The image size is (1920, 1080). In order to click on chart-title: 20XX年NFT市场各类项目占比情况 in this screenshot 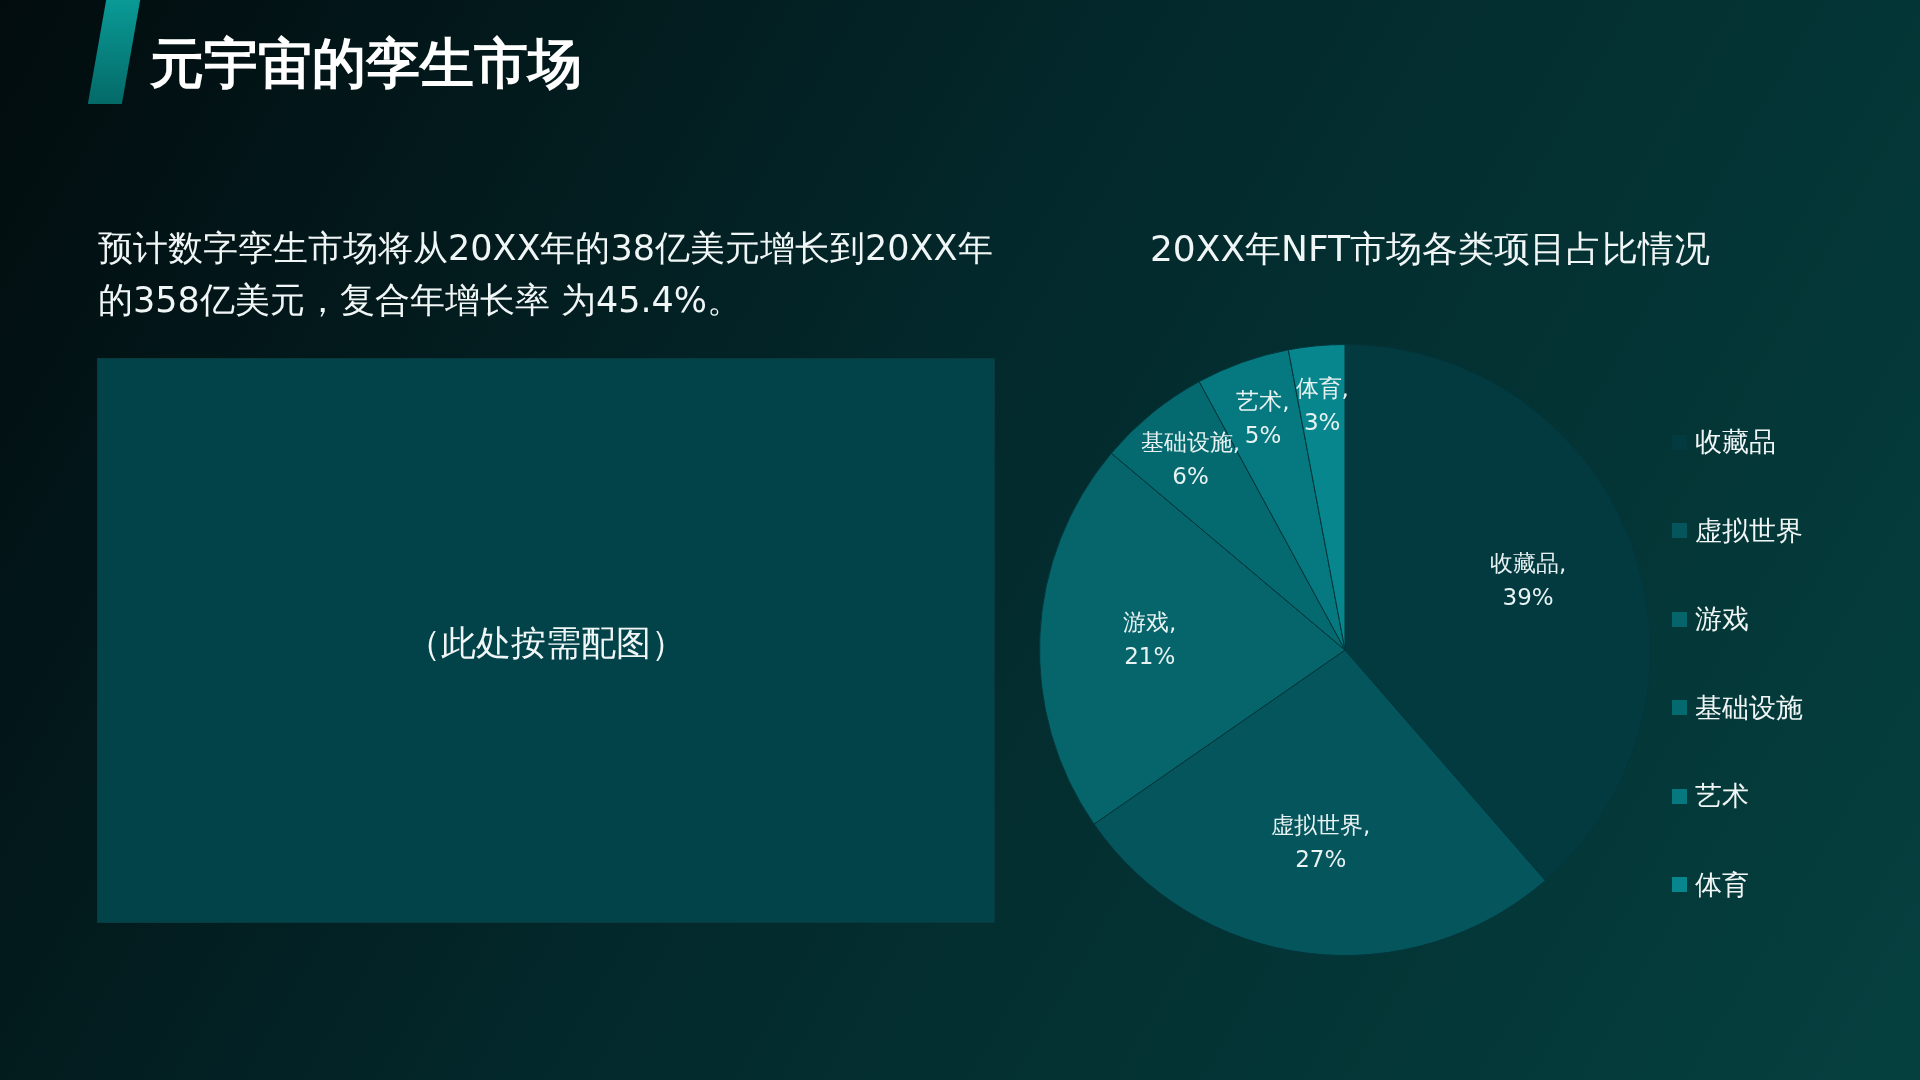, I will do `click(1430, 249)`.